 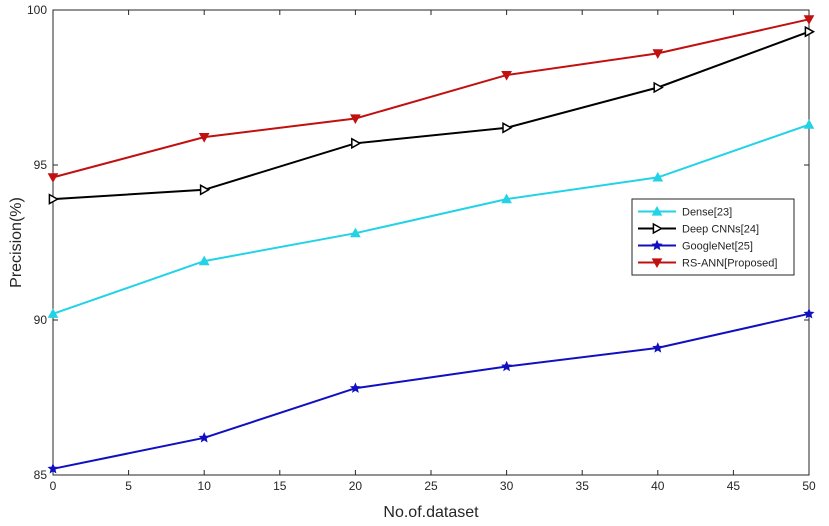 What do you see at coordinates (16, 242) in the screenshot?
I see `y-axis-label: Precision(%)` at bounding box center [16, 242].